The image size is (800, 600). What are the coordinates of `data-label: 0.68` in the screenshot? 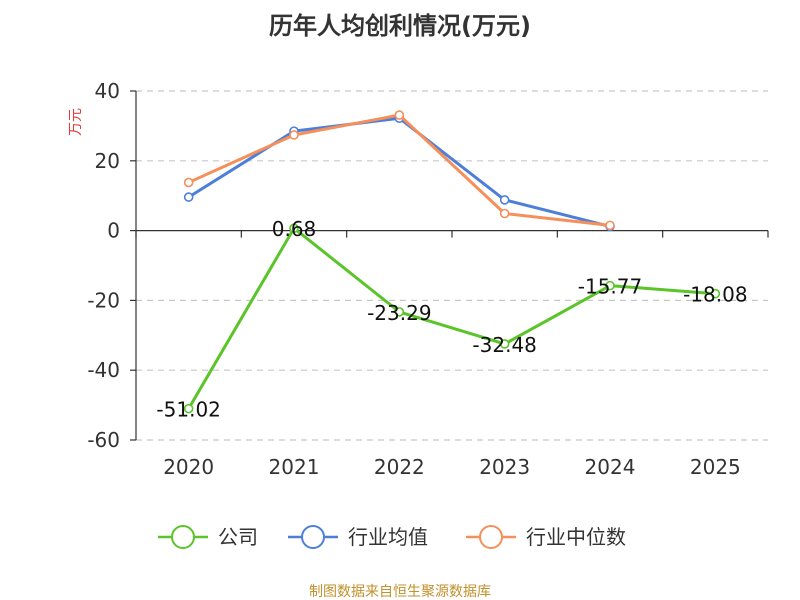 It's located at (294, 229).